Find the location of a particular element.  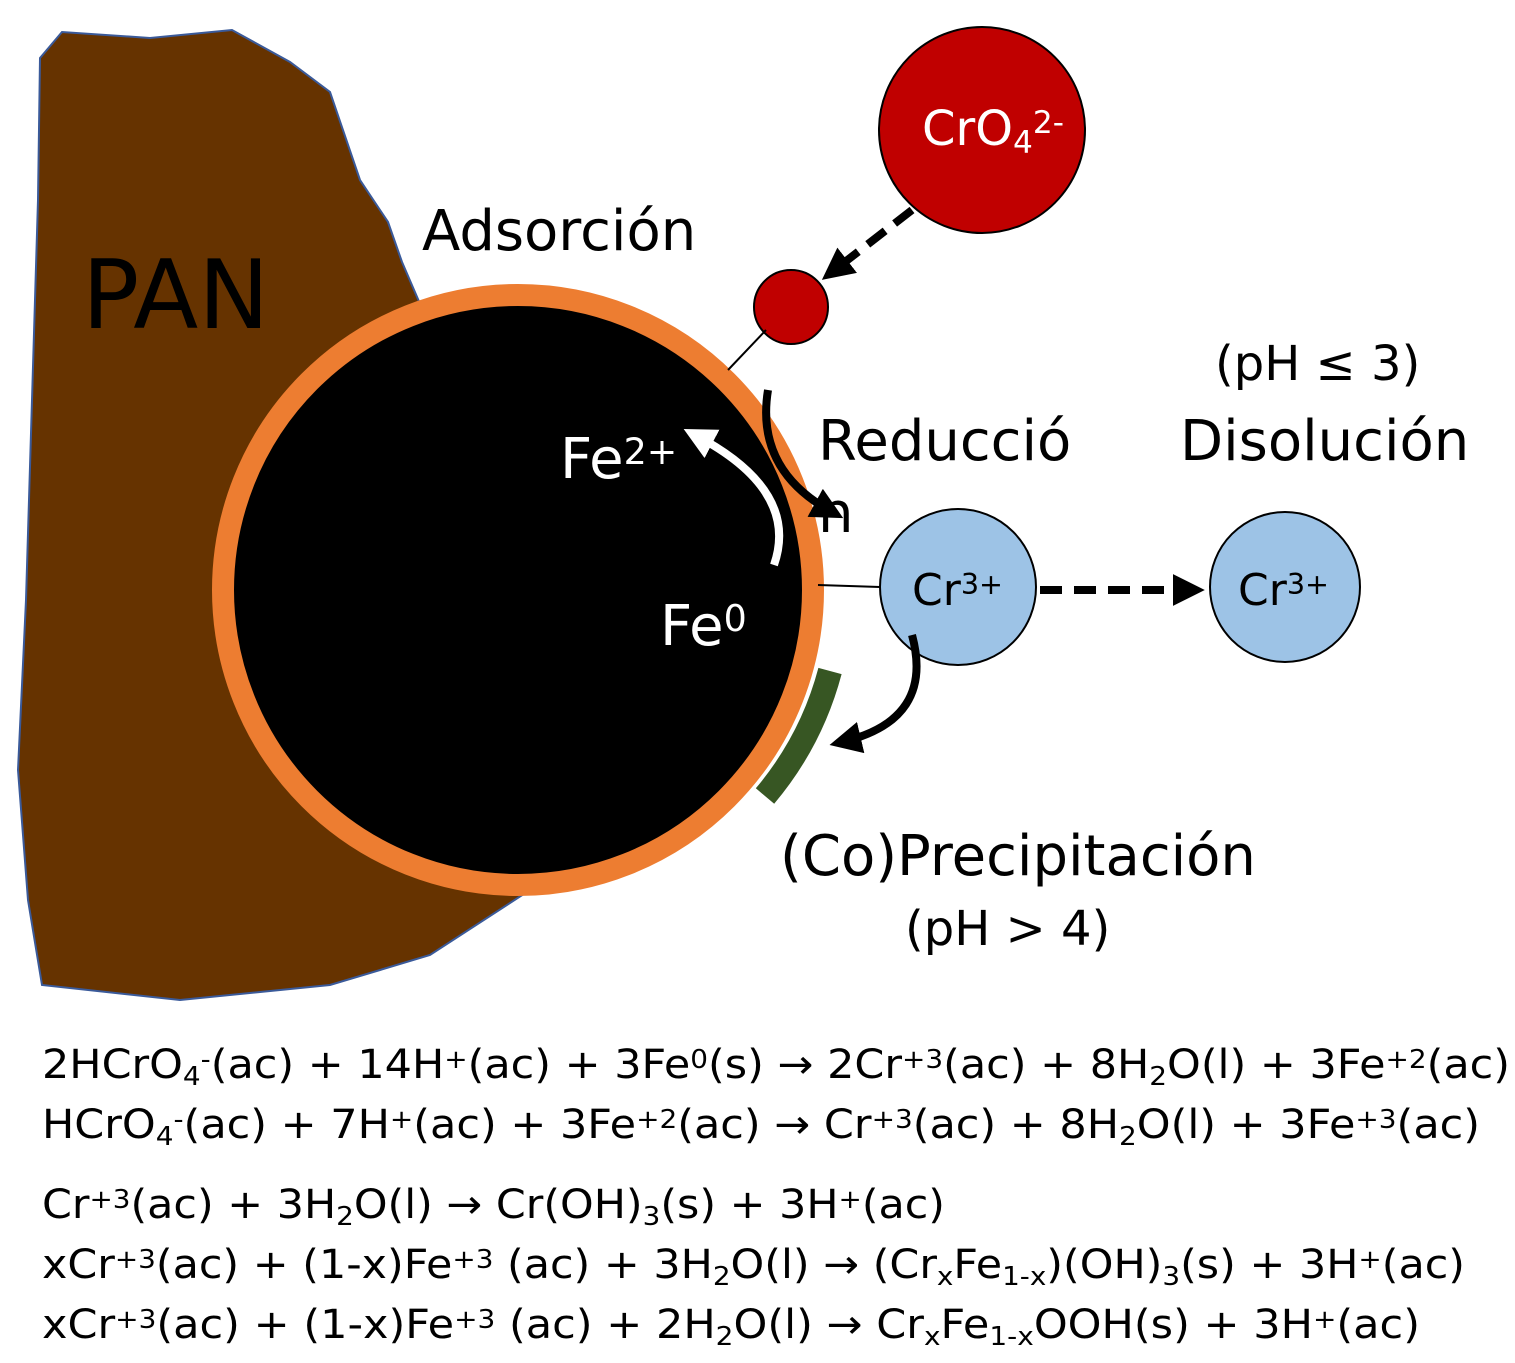

superscript: 2- is located at coordinates (1048, 123).